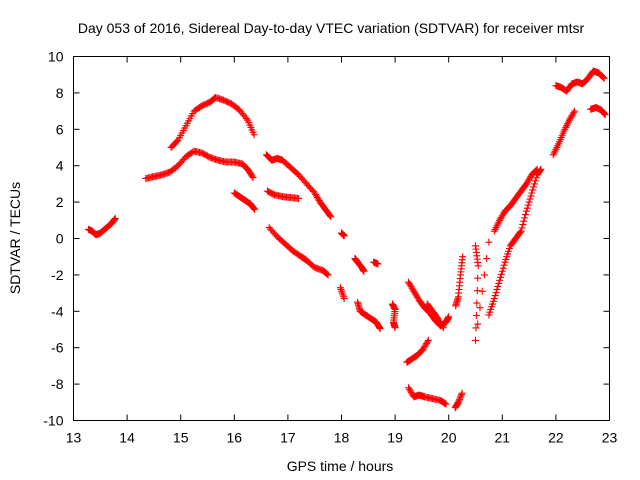 The image size is (640, 480). Describe the element at coordinates (343, 234) in the screenshot. I see `series-arc-h` at that location.